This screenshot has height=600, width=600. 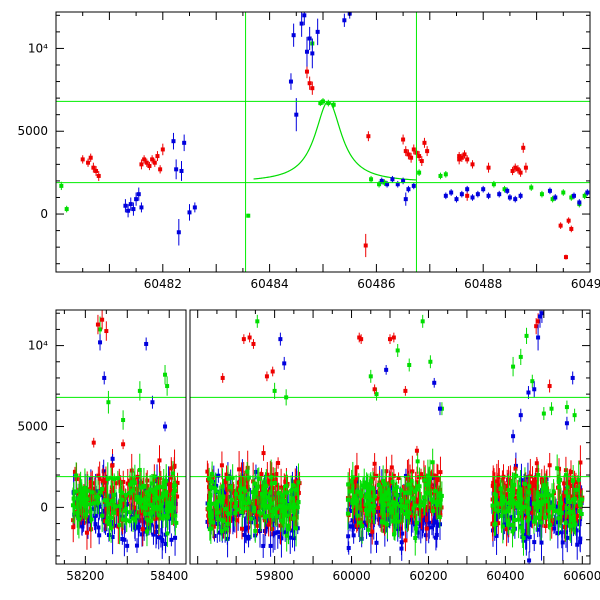 I want to click on y-tick-label: 10⁴, so click(x=38, y=346).